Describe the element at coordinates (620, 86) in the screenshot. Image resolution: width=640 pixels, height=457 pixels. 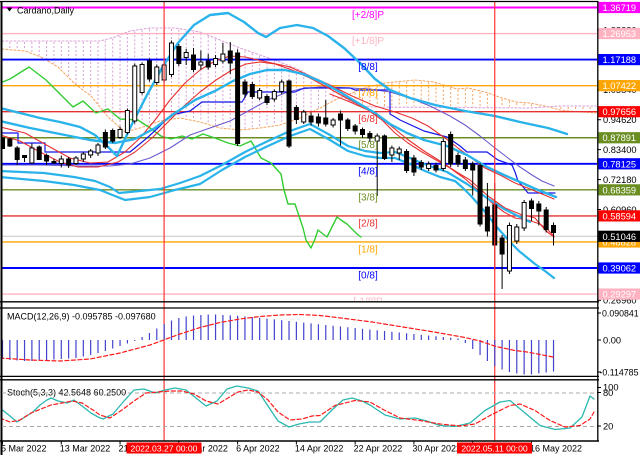
I see `svg-text: 1.07422` at that location.